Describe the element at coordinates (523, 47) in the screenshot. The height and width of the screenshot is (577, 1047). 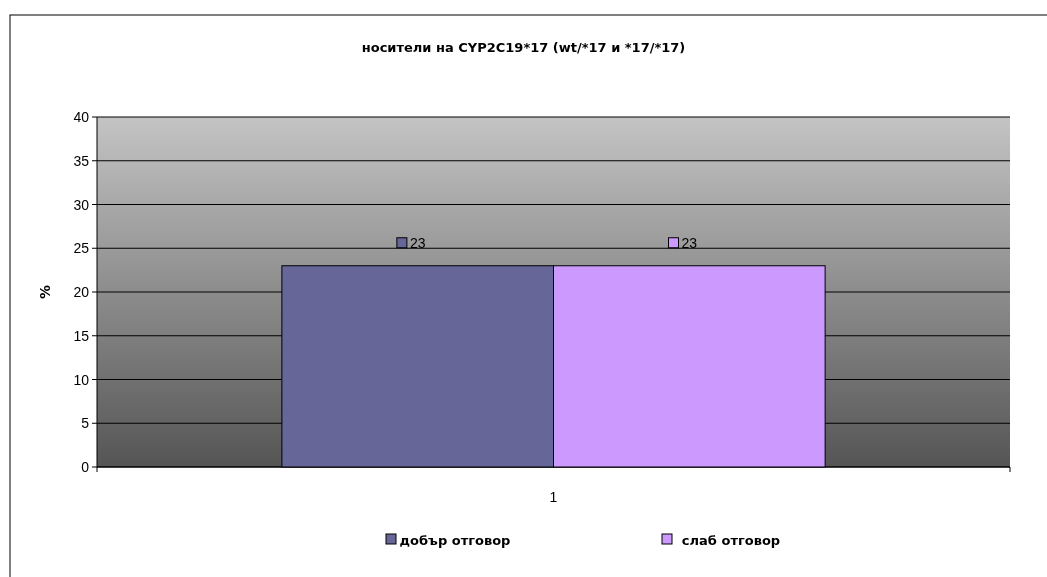
I see `chart-title: носители на CYP2C19*17 (wt/*17 и *17/*17)` at that location.